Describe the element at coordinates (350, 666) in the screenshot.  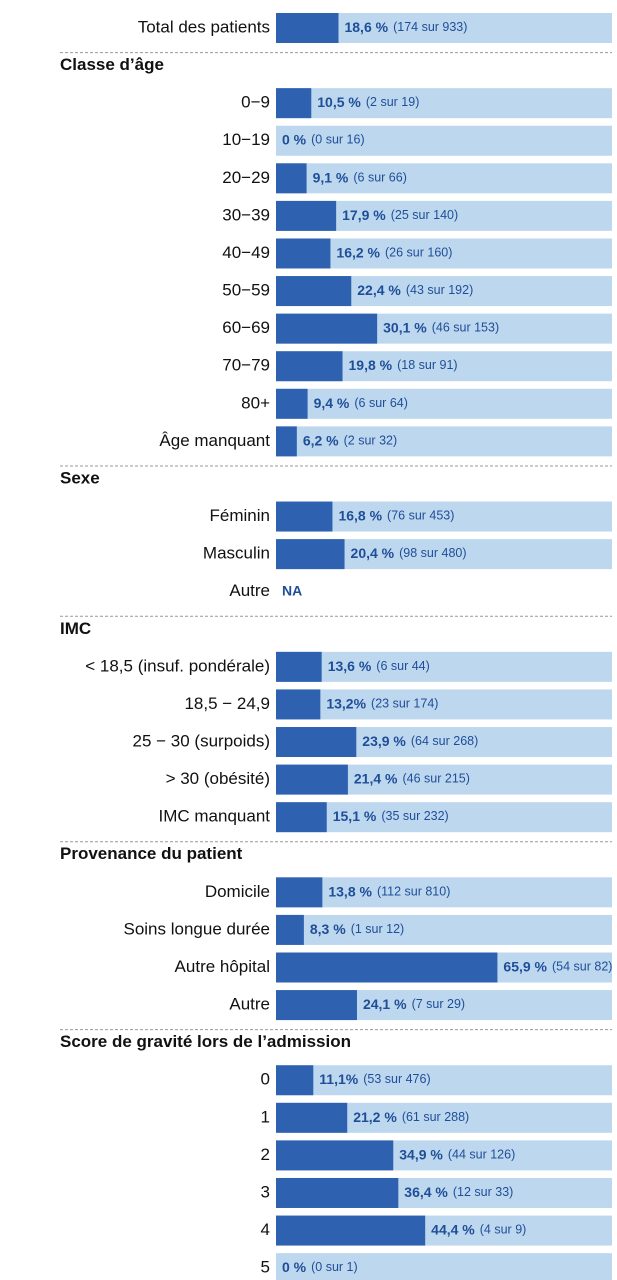
I see `value-label-pct: 13,6 %` at that location.